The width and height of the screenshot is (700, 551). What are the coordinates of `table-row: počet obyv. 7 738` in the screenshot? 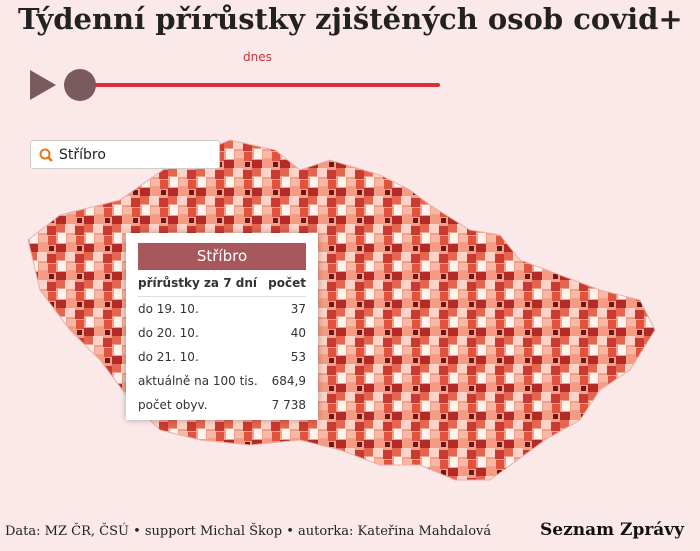 It's located at (222, 405).